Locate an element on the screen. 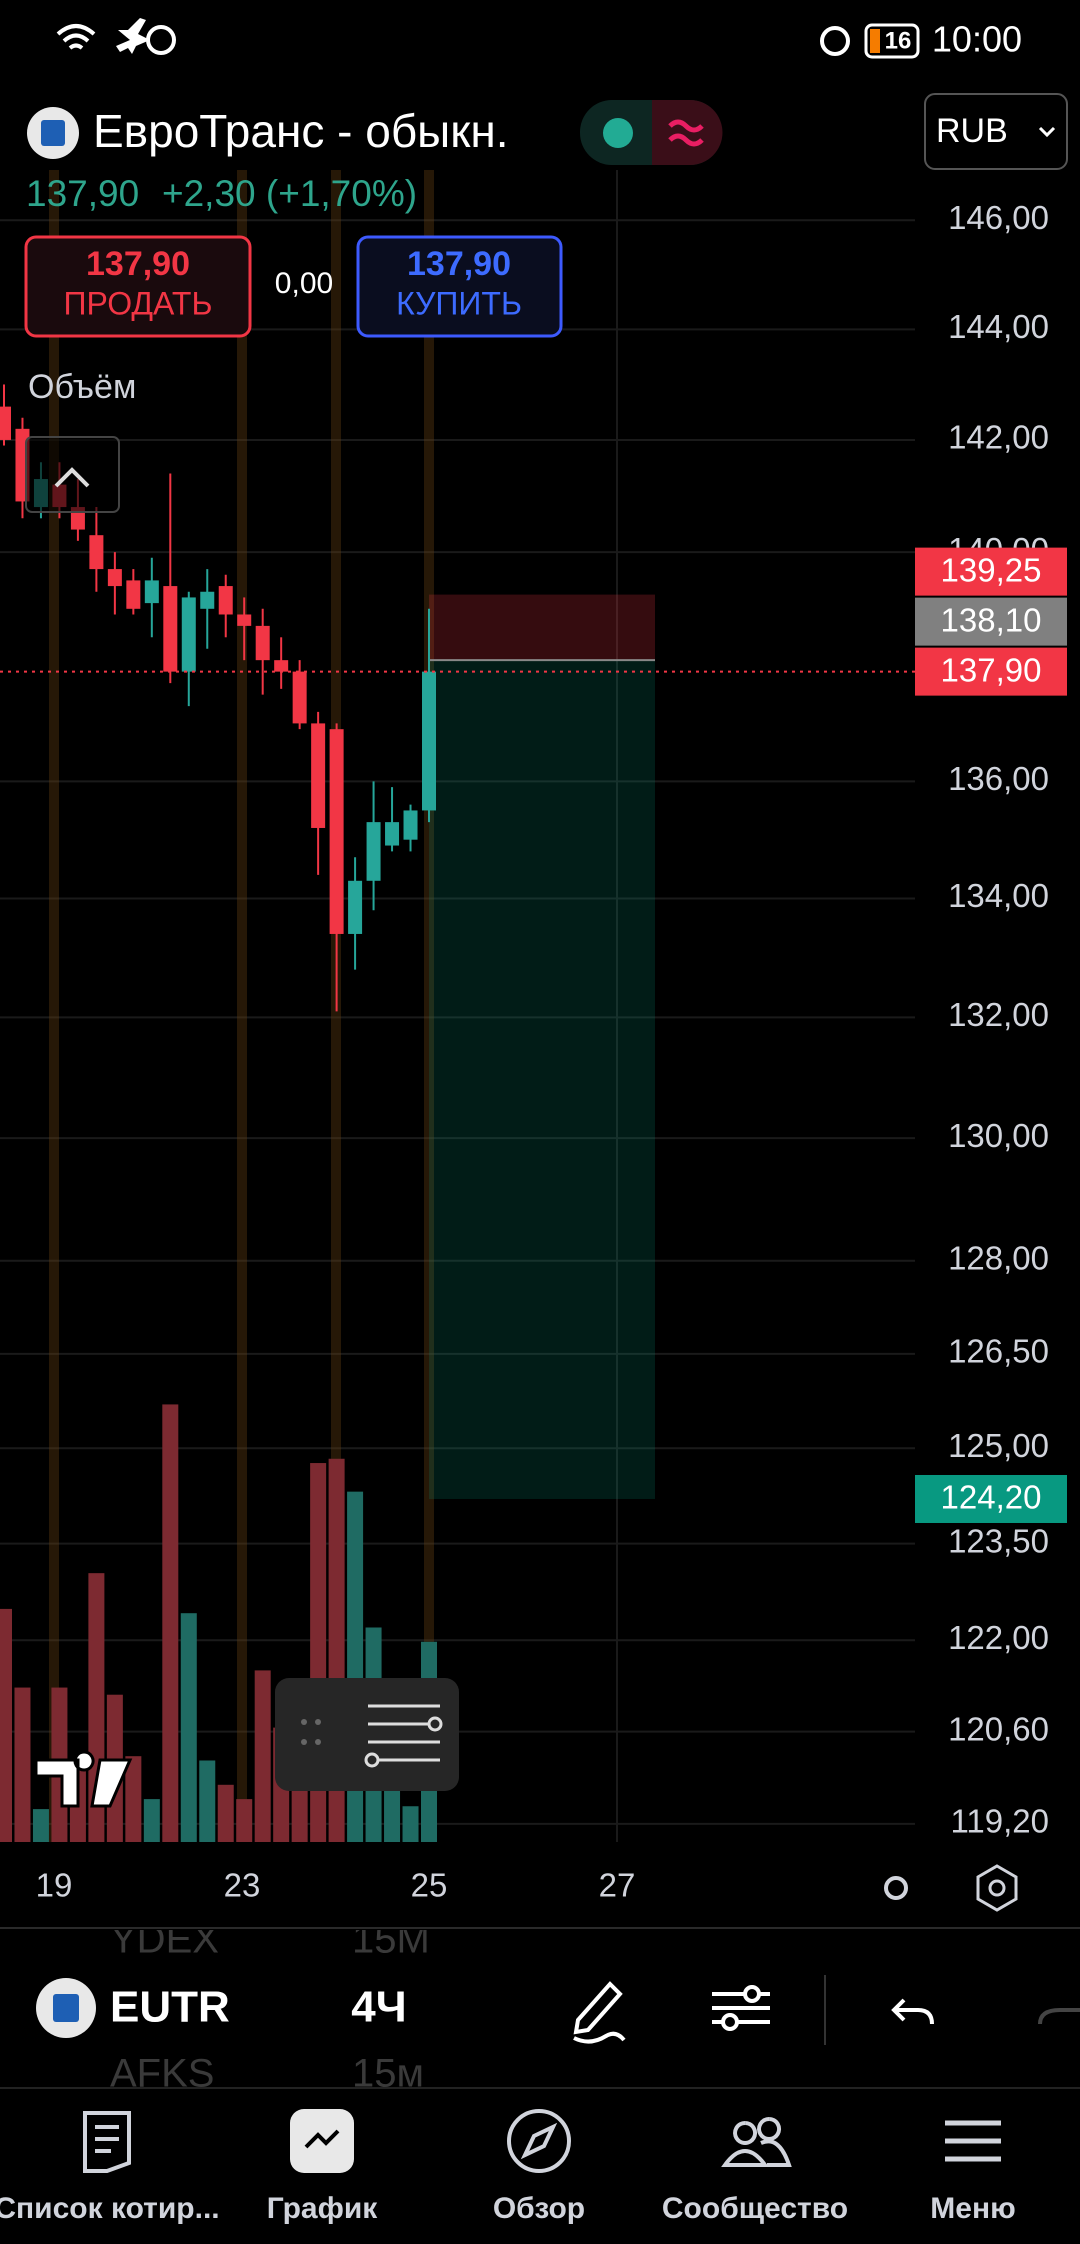  currency-chevron is located at coordinates (1047, 132).